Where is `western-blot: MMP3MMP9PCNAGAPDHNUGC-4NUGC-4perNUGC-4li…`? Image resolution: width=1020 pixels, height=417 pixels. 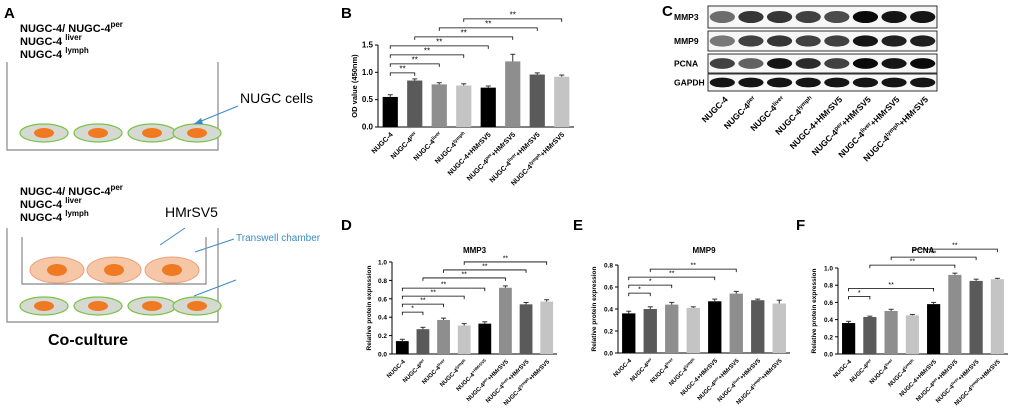
western-blot: MMP3MMP9PCNAGAPDHNUGC-4NUGC-4perNUGC-4li… is located at coordinates (806, 84).